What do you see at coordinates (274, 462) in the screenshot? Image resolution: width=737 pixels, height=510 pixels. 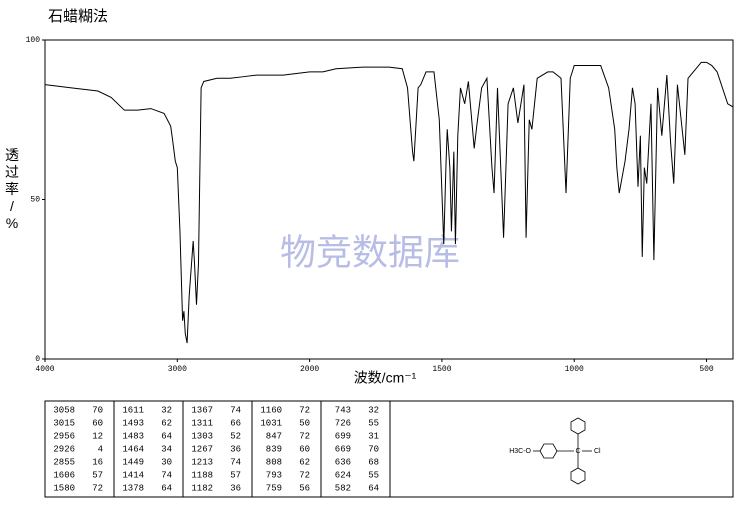 I see `peak-wavenumber: 808` at bounding box center [274, 462].